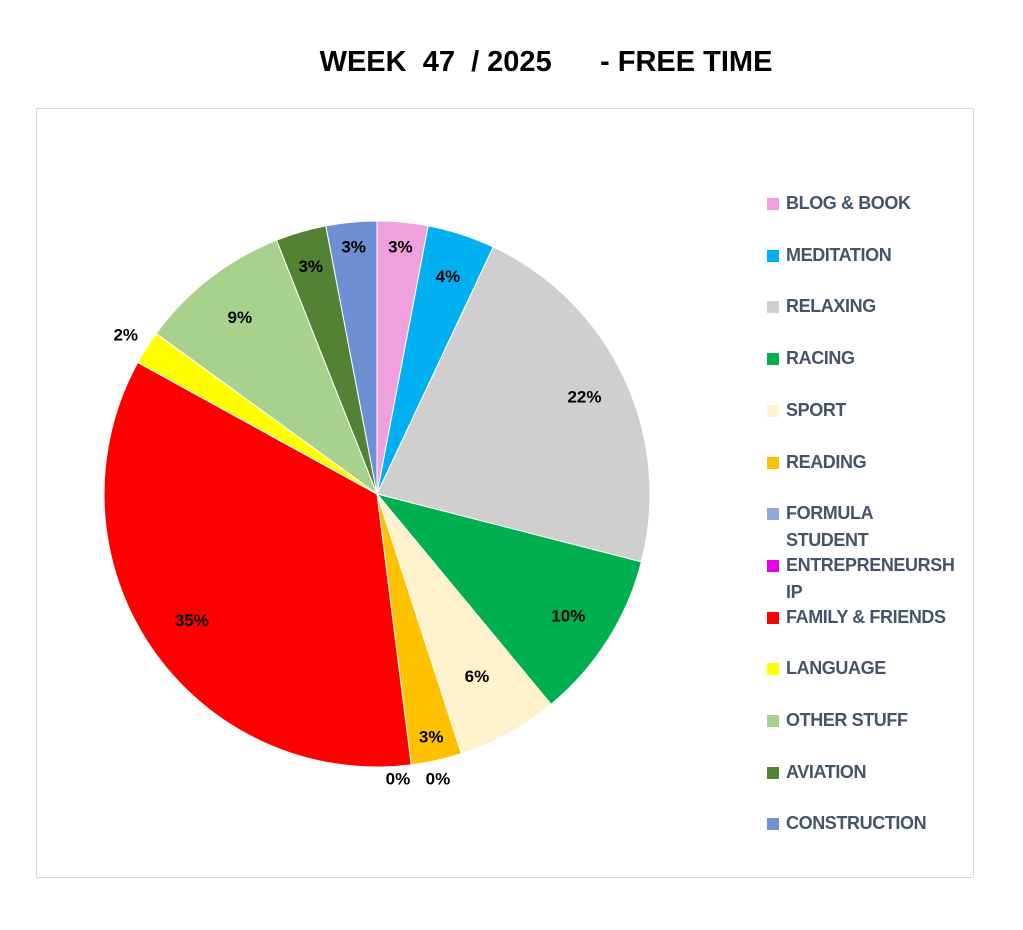 The width and height of the screenshot is (1023, 930). What do you see at coordinates (839, 254) in the screenshot?
I see `legend-label-line: MEDITATION` at bounding box center [839, 254].